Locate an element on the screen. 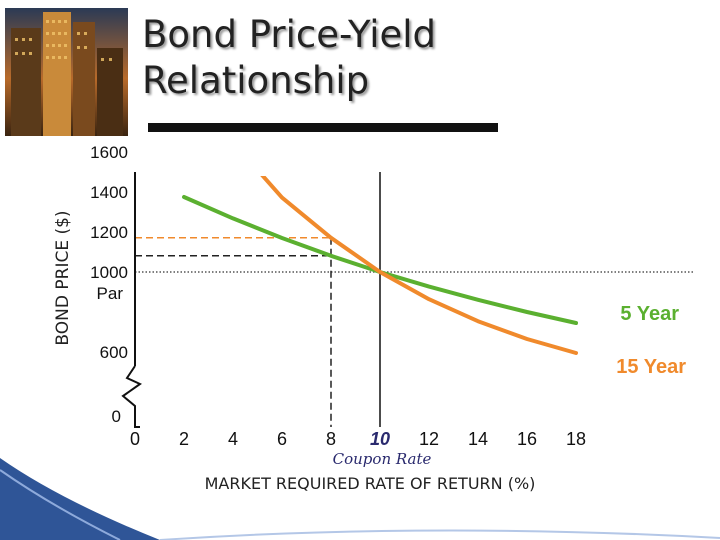 The width and height of the screenshot is (720, 540). y-tick-label: 0 is located at coordinates (116, 416).